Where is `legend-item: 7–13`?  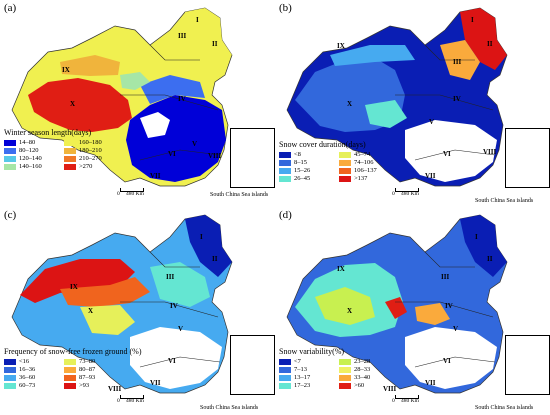
legend-item: 7–13 is located at coordinates (309, 369).